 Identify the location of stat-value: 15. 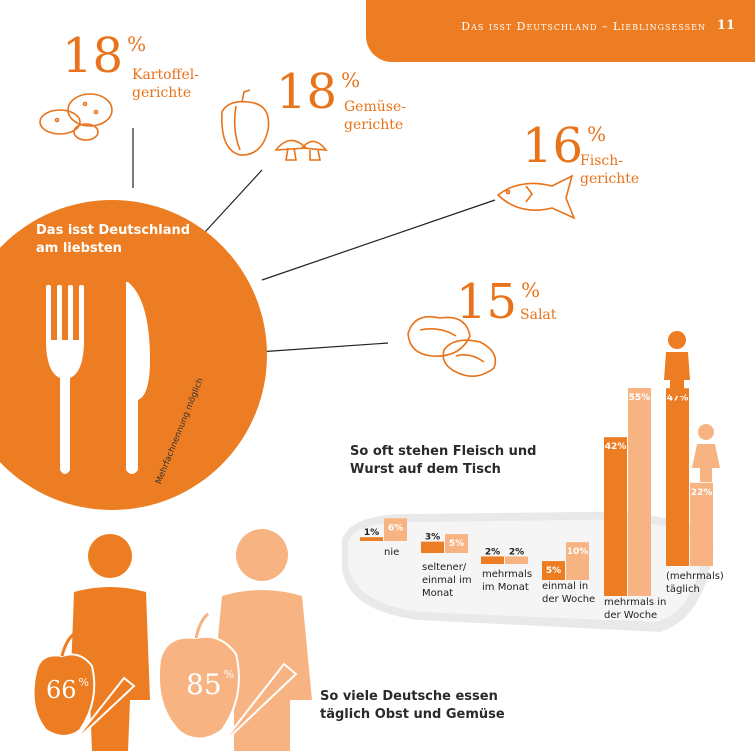
(487, 302).